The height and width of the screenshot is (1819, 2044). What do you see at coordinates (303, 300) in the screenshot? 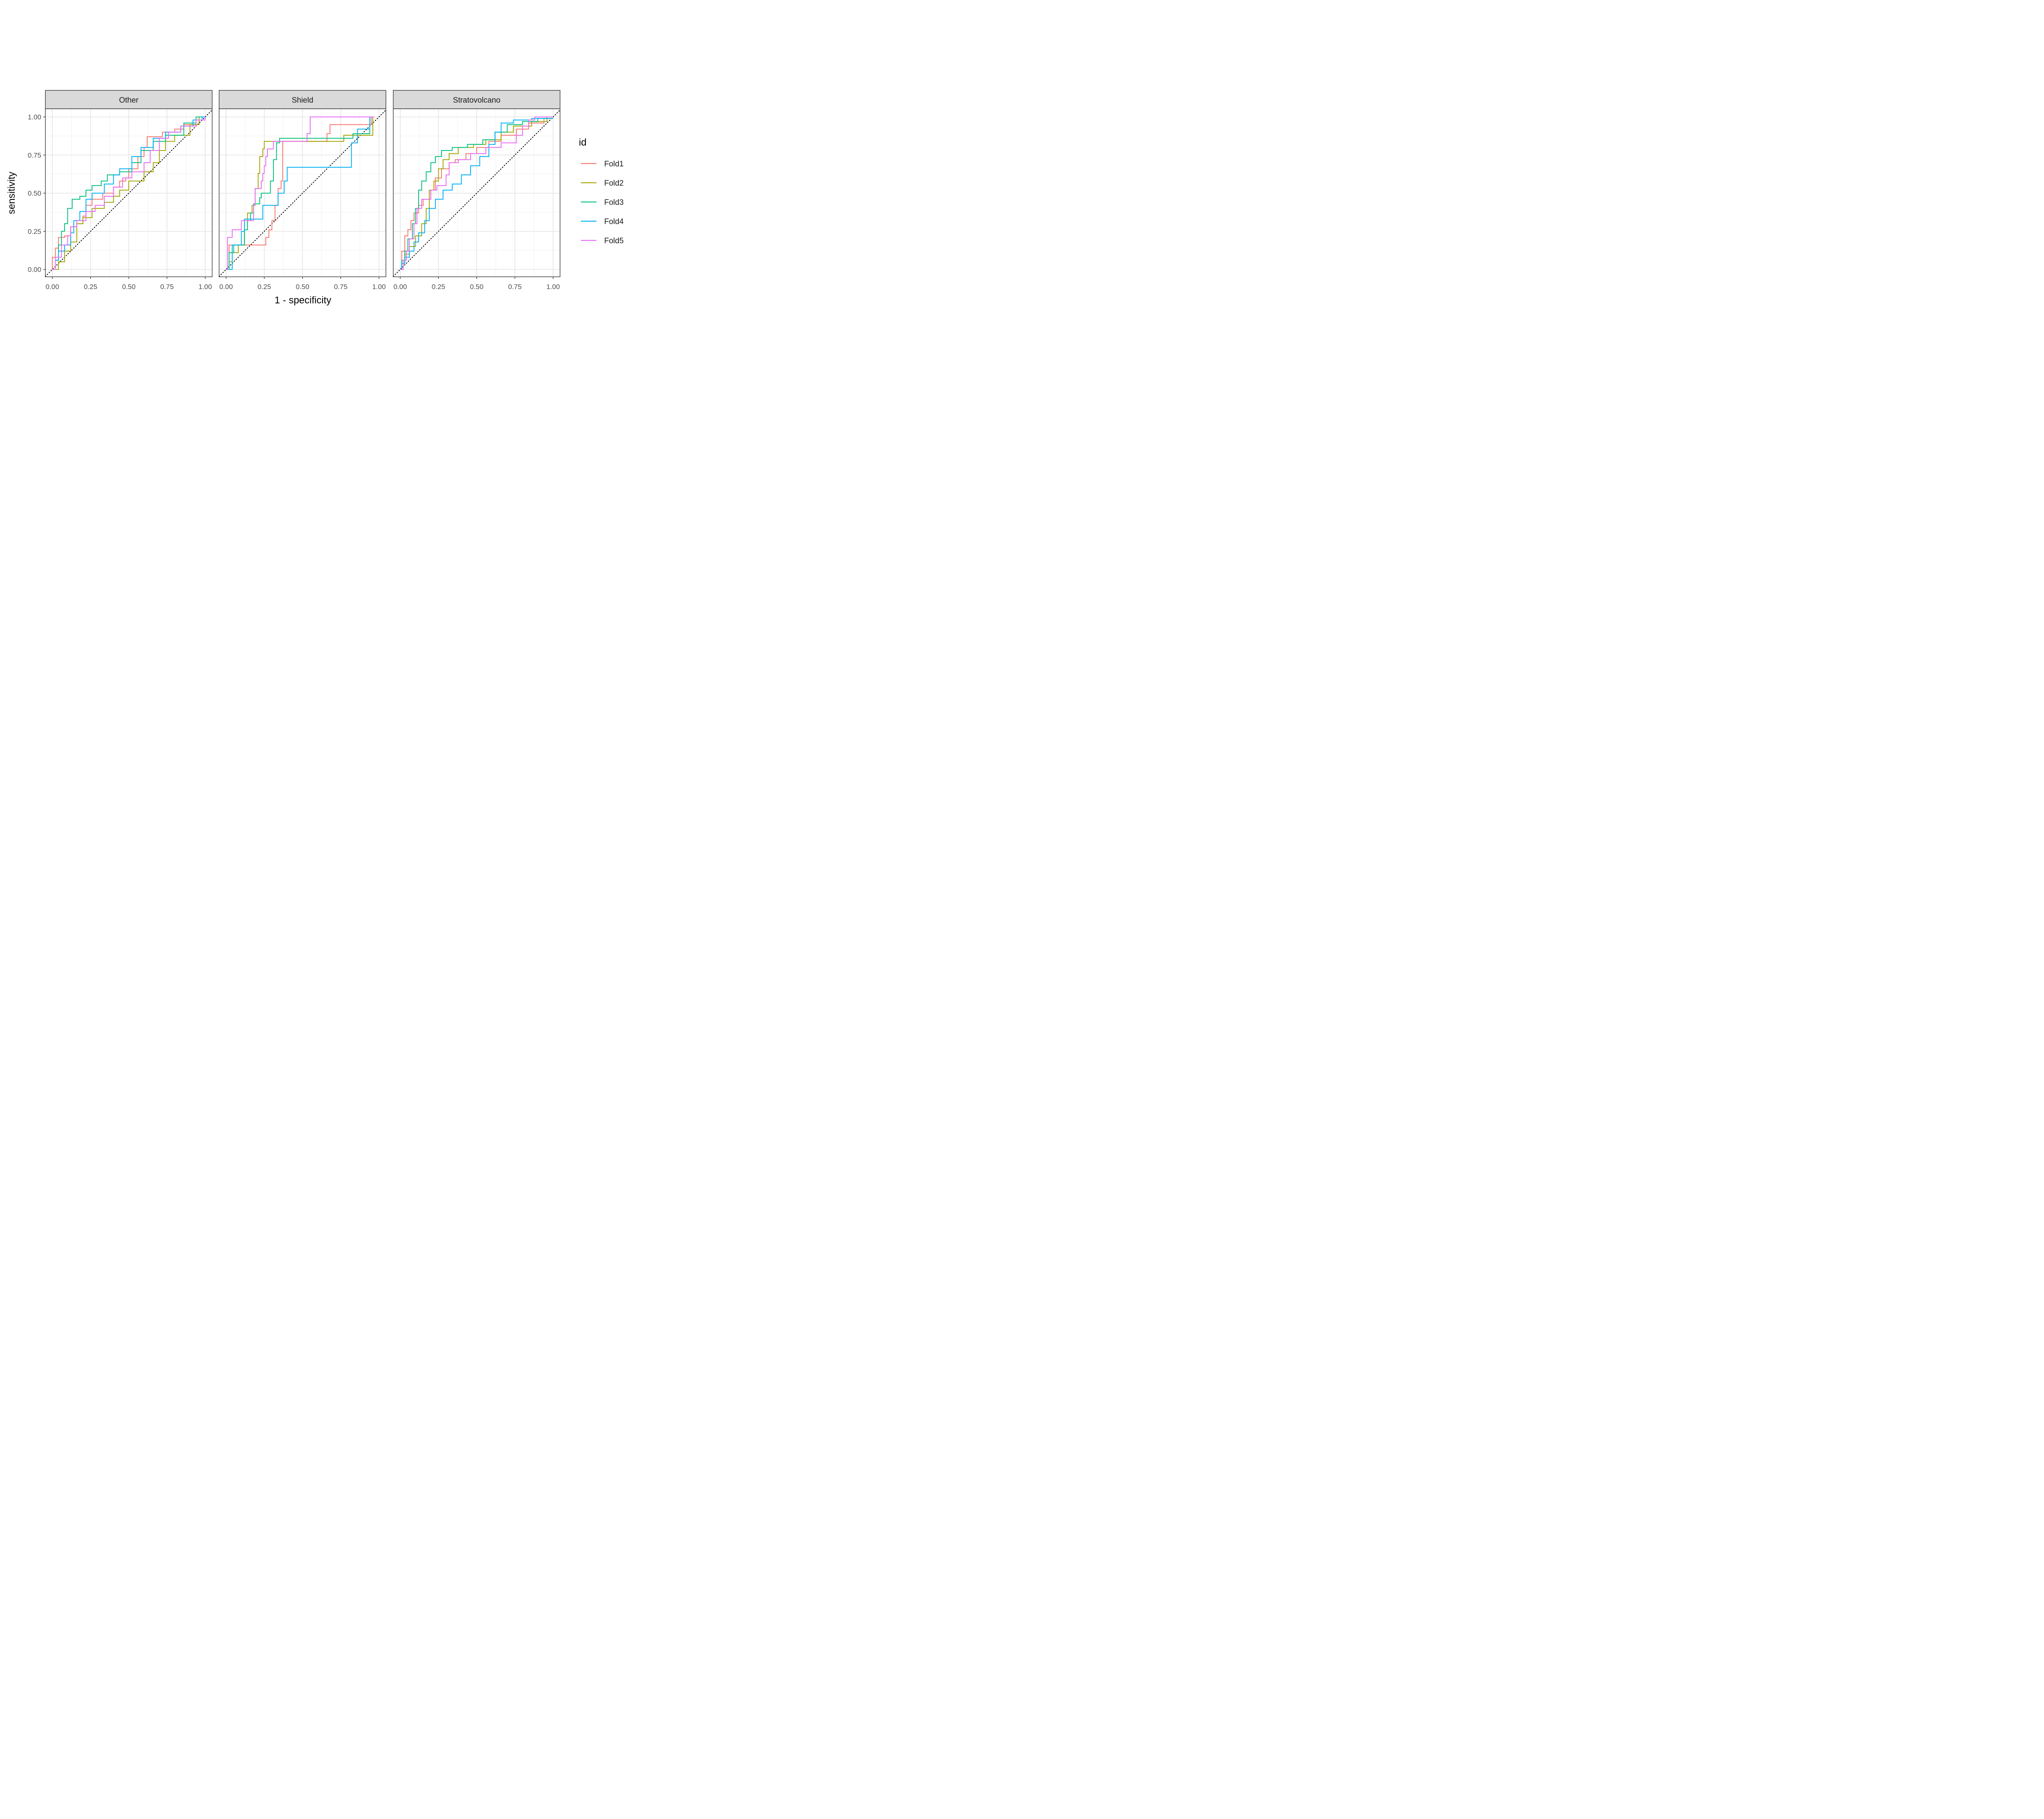
I see `x-axis-title: 1 - specificity` at bounding box center [303, 300].